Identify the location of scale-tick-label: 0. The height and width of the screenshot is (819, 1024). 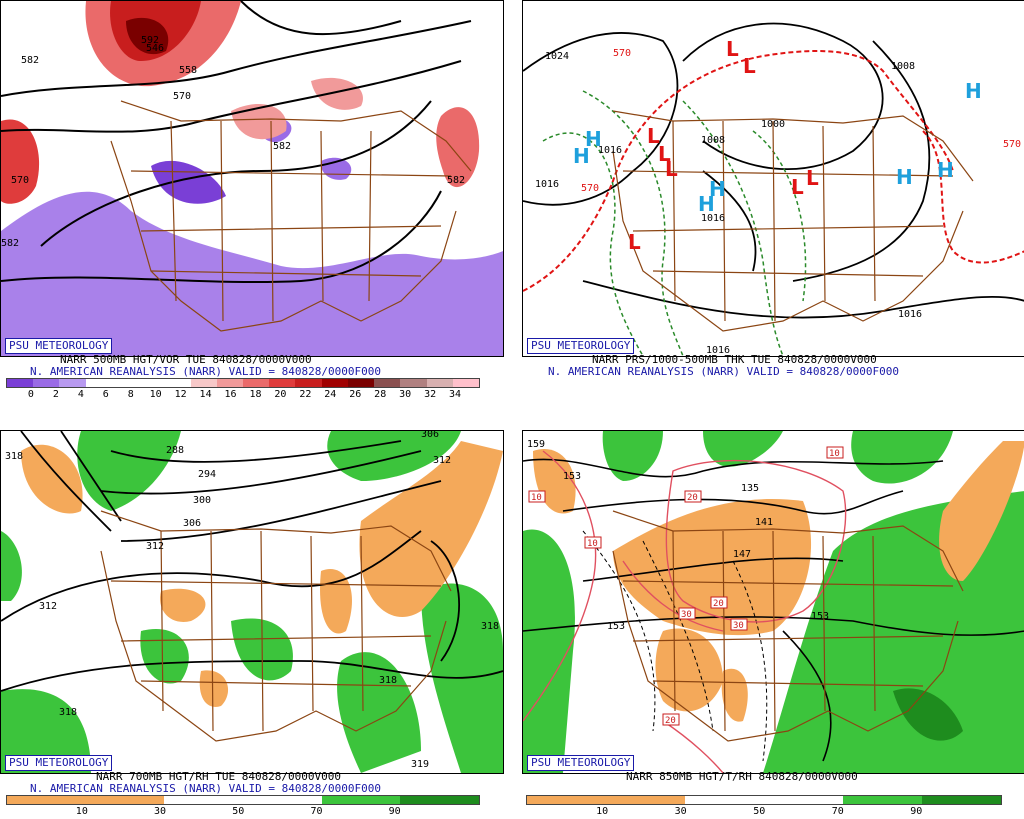
(30, 394).